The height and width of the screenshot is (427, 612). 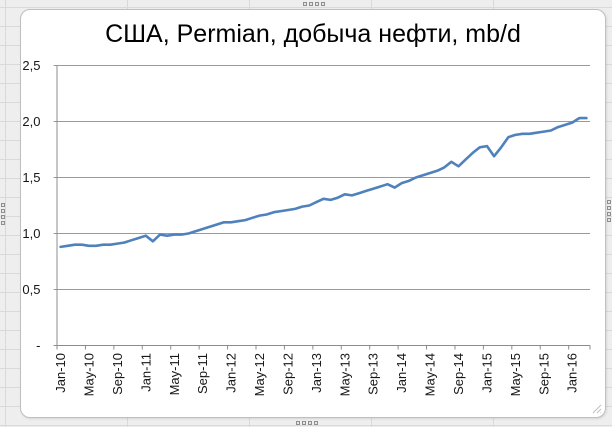 I want to click on resize-grip-icon, so click(x=596, y=408).